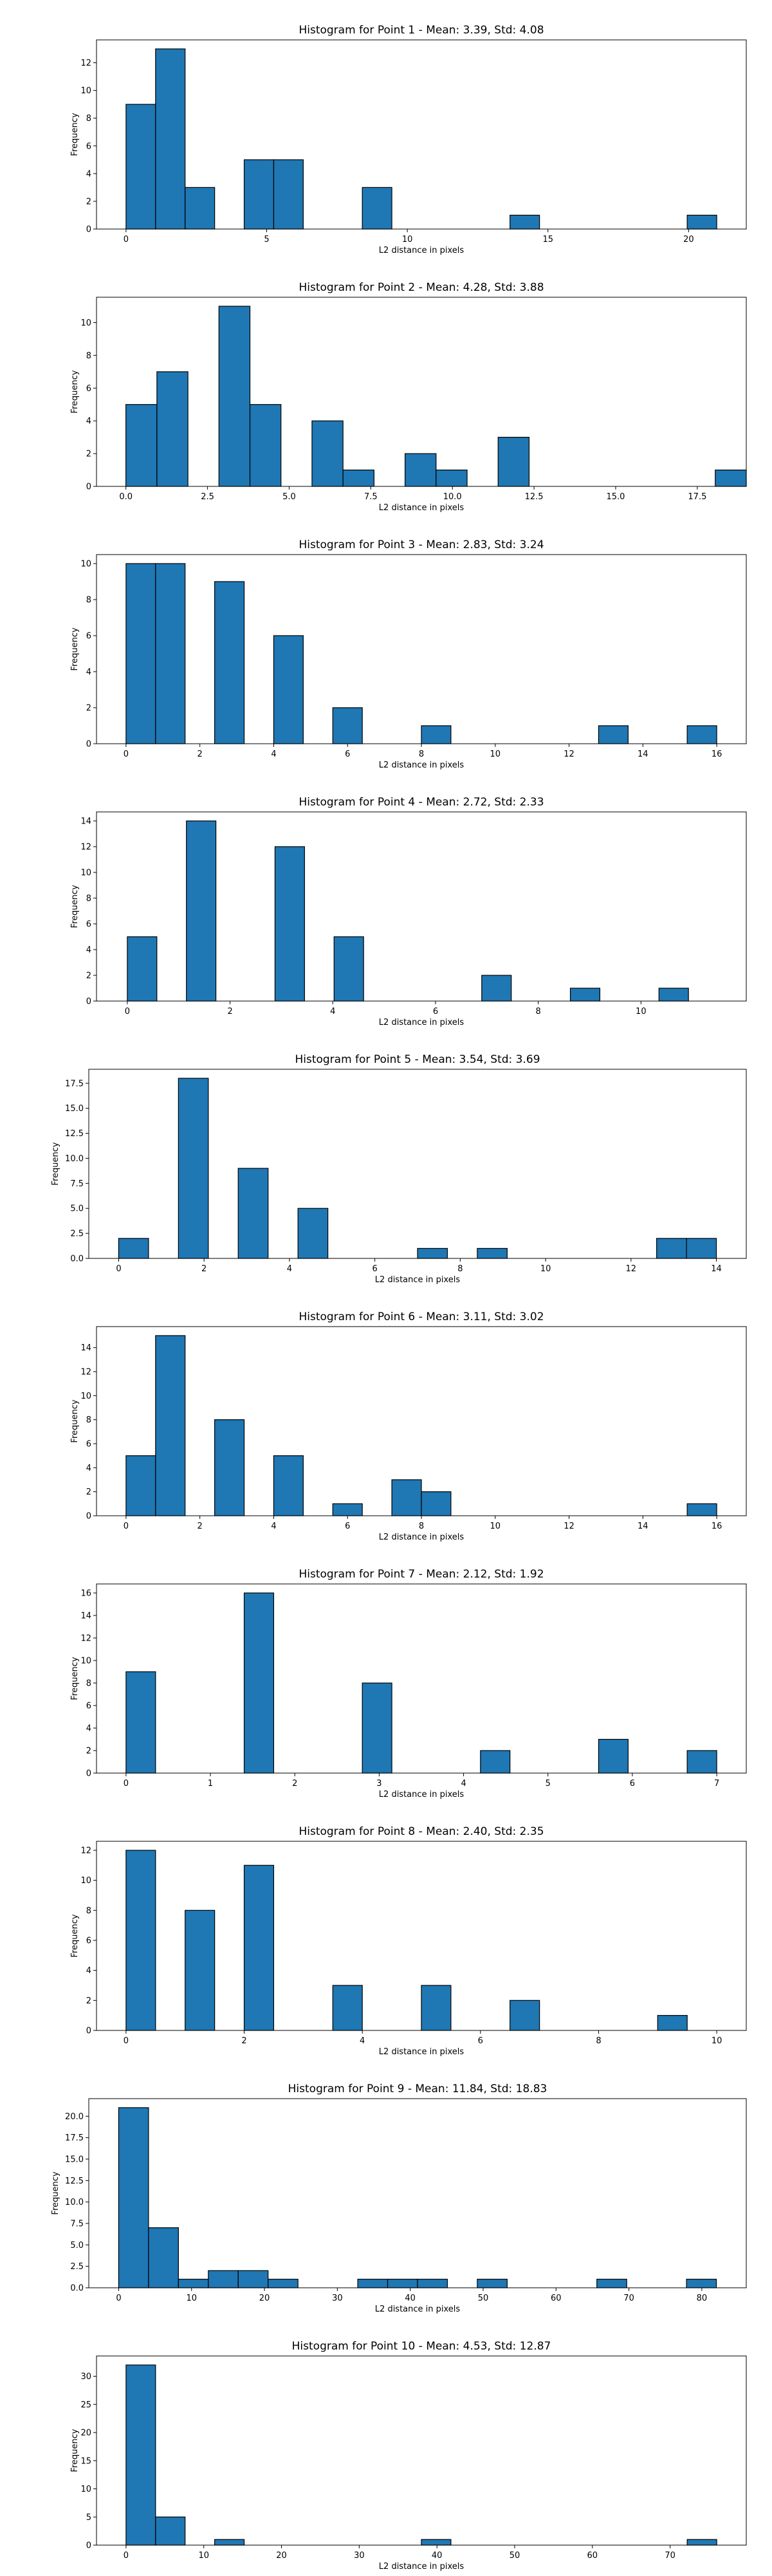 The height and width of the screenshot is (2576, 772). I want to click on x-tick-label: 30, so click(359, 2556).